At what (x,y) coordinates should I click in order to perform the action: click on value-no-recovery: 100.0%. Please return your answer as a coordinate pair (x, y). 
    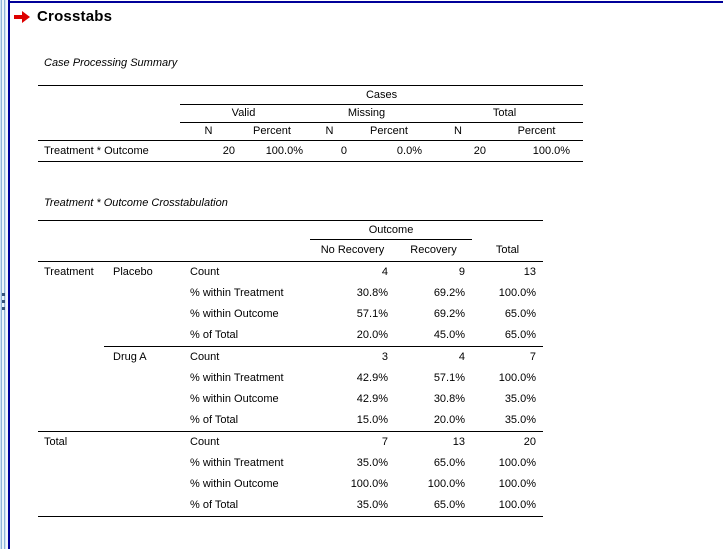
    Looking at the image, I should click on (369, 484).